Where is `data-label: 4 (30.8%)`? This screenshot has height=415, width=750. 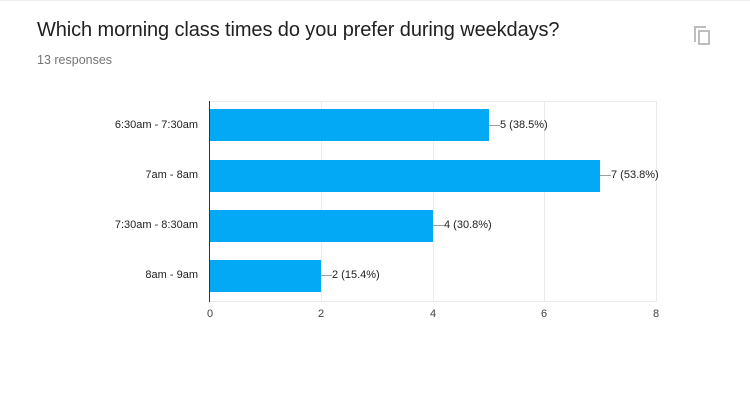 data-label: 4 (30.8%) is located at coordinates (468, 225).